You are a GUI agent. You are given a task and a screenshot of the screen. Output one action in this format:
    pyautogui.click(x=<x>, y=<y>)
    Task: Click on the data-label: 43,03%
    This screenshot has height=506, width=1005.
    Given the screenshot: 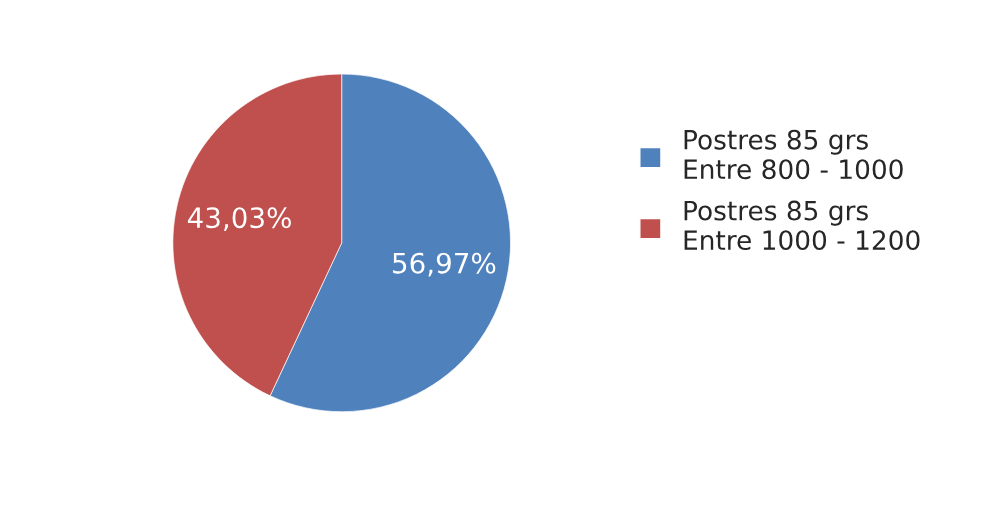 What is the action you would take?
    pyautogui.click(x=239, y=219)
    